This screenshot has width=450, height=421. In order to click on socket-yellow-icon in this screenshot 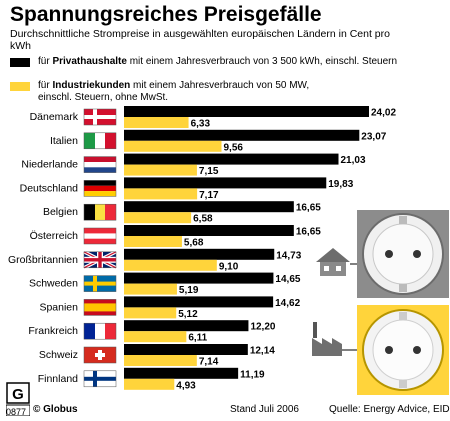, I will do `click(403, 350)`.